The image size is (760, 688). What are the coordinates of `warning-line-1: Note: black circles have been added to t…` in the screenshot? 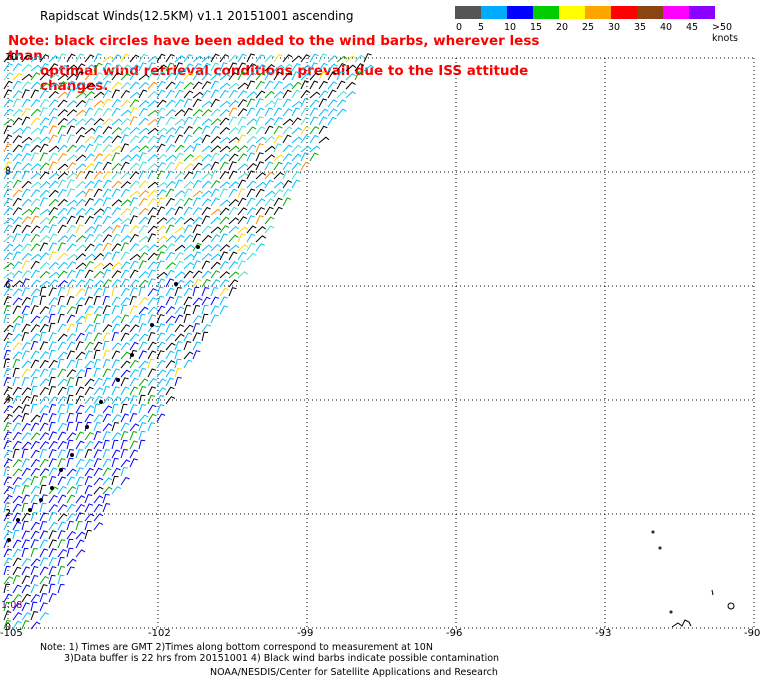 It's located at (274, 48).